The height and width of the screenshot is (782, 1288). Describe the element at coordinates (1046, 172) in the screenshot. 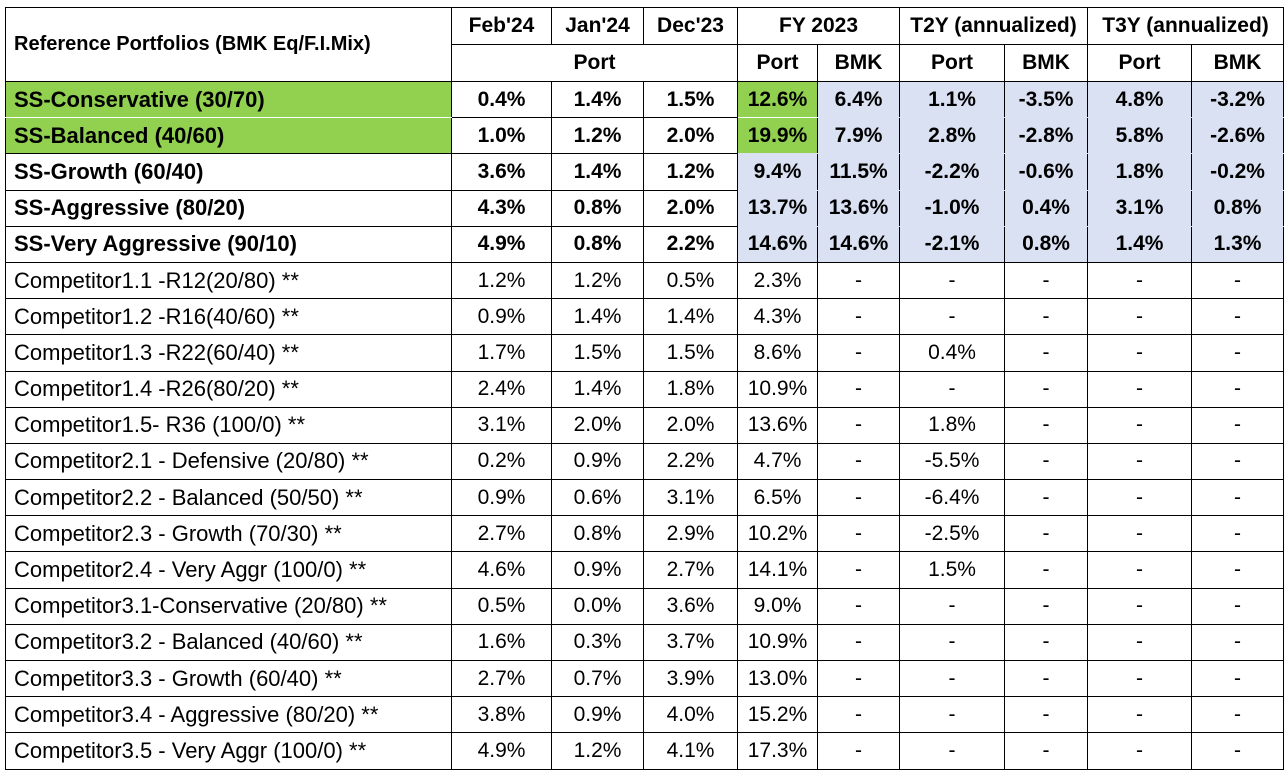

I see `value-cell: -0.6%` at that location.